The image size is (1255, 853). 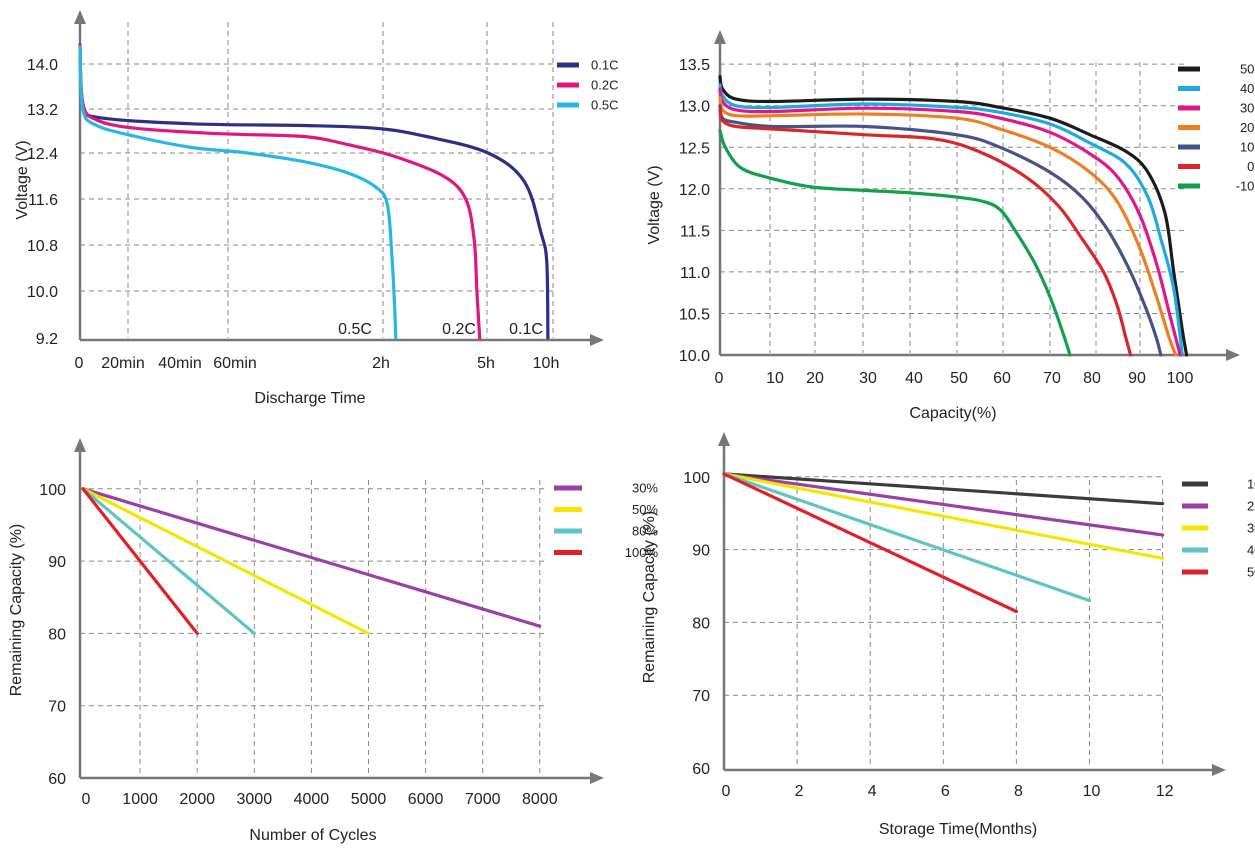 I want to click on x-tick-label: 70, so click(x=1052, y=378).